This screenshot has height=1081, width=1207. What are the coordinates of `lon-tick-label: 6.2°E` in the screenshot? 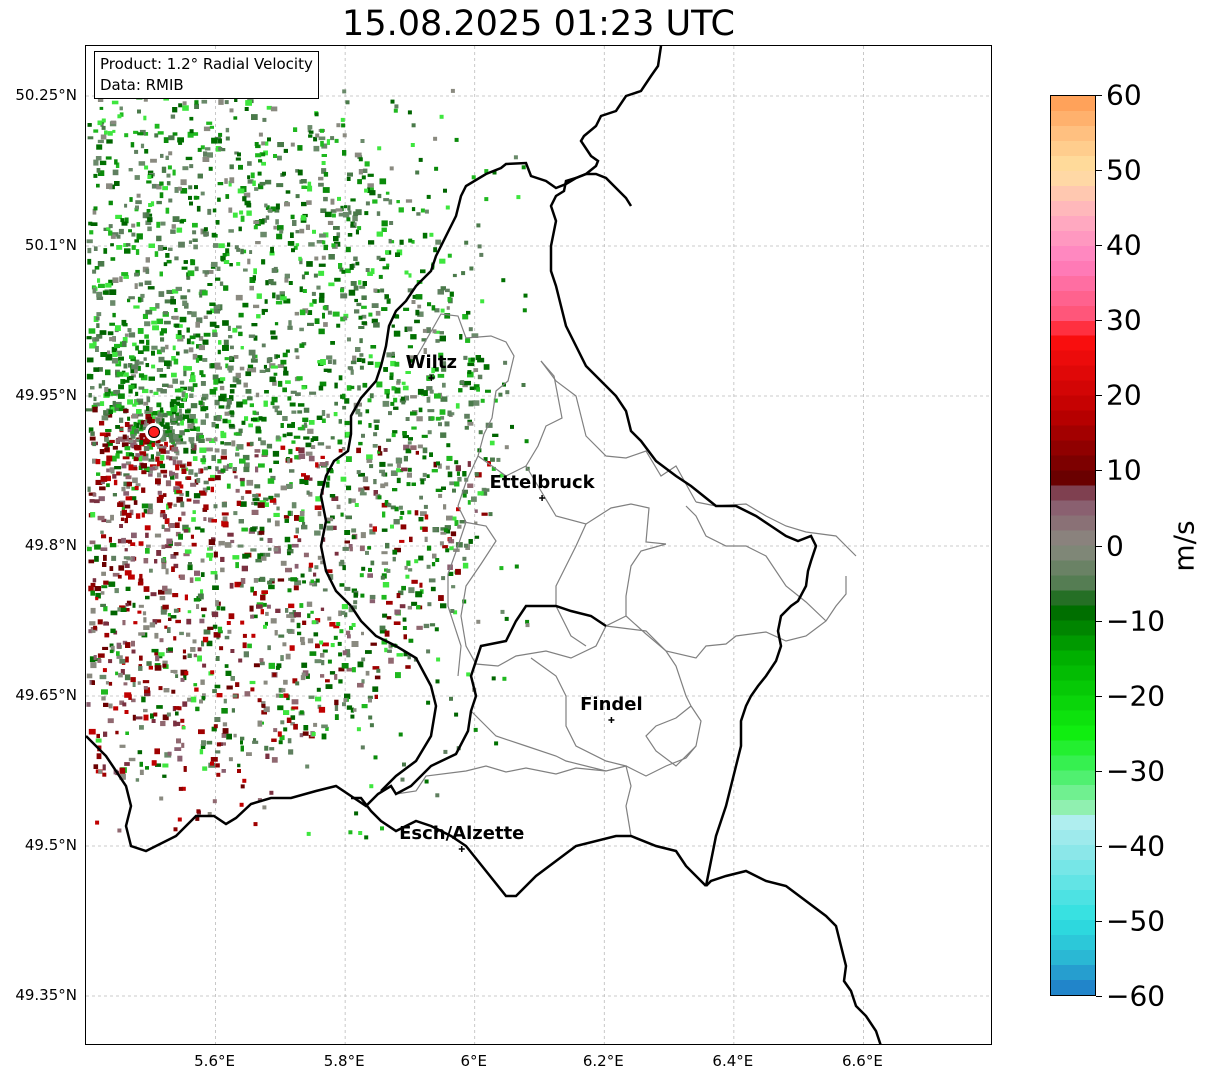 It's located at (603, 1061).